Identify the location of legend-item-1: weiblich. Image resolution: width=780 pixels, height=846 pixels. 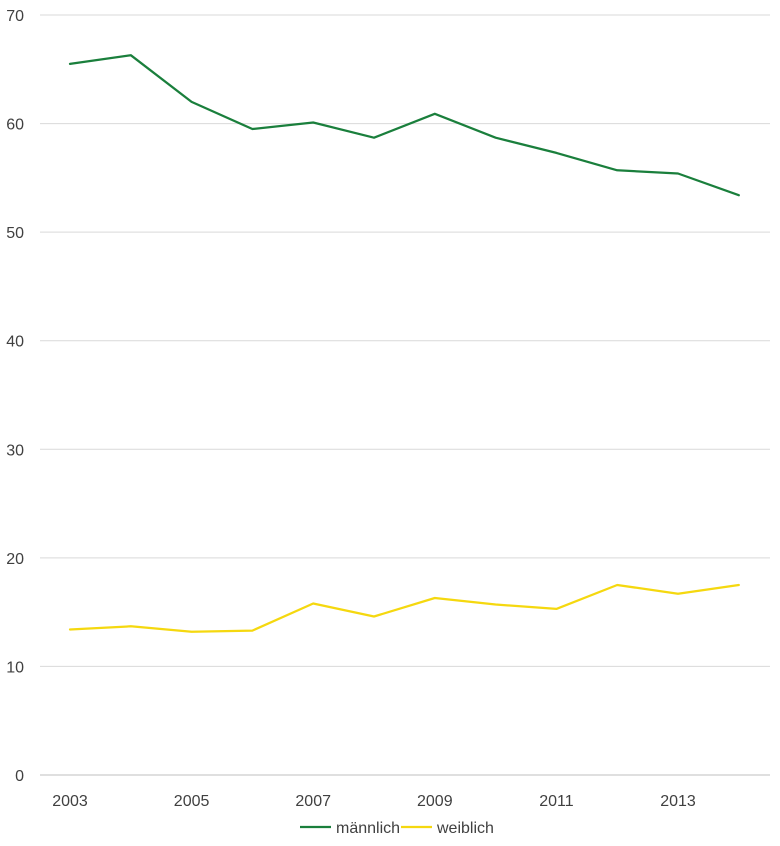
(447, 828).